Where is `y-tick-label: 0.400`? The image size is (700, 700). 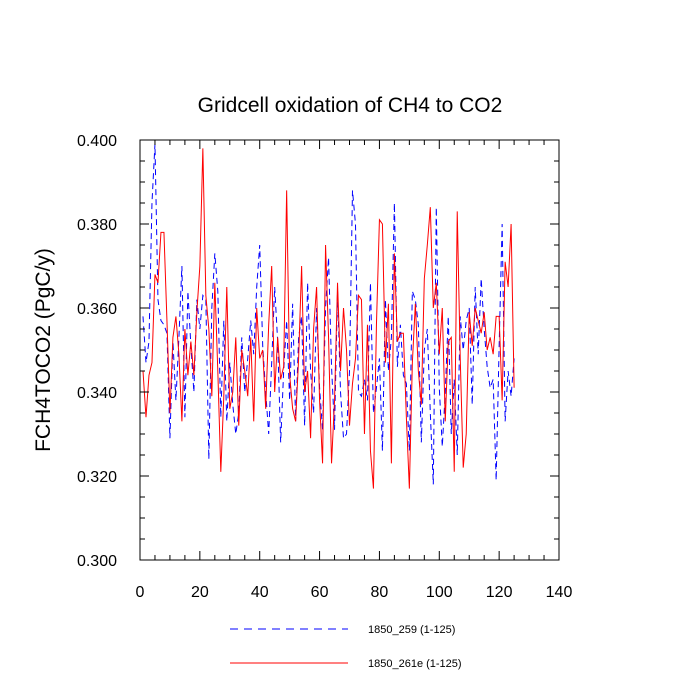 y-tick-label: 0.400 is located at coordinates (97, 141).